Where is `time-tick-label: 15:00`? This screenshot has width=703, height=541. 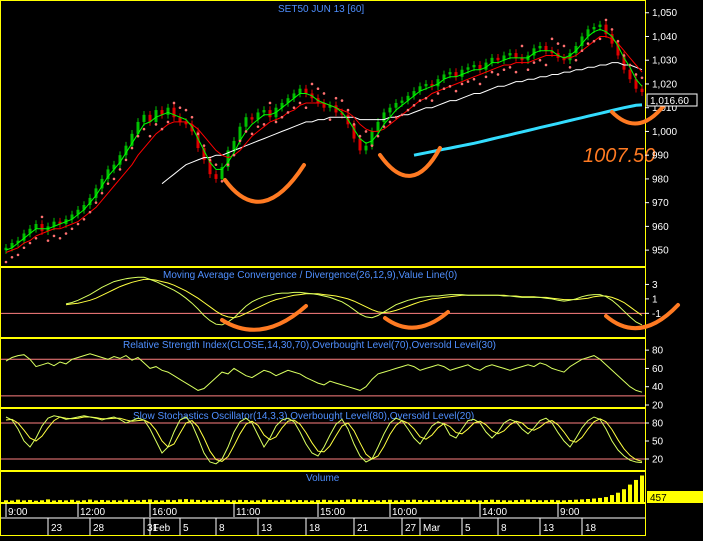
time-tick-label: 15:00 is located at coordinates (332, 512).